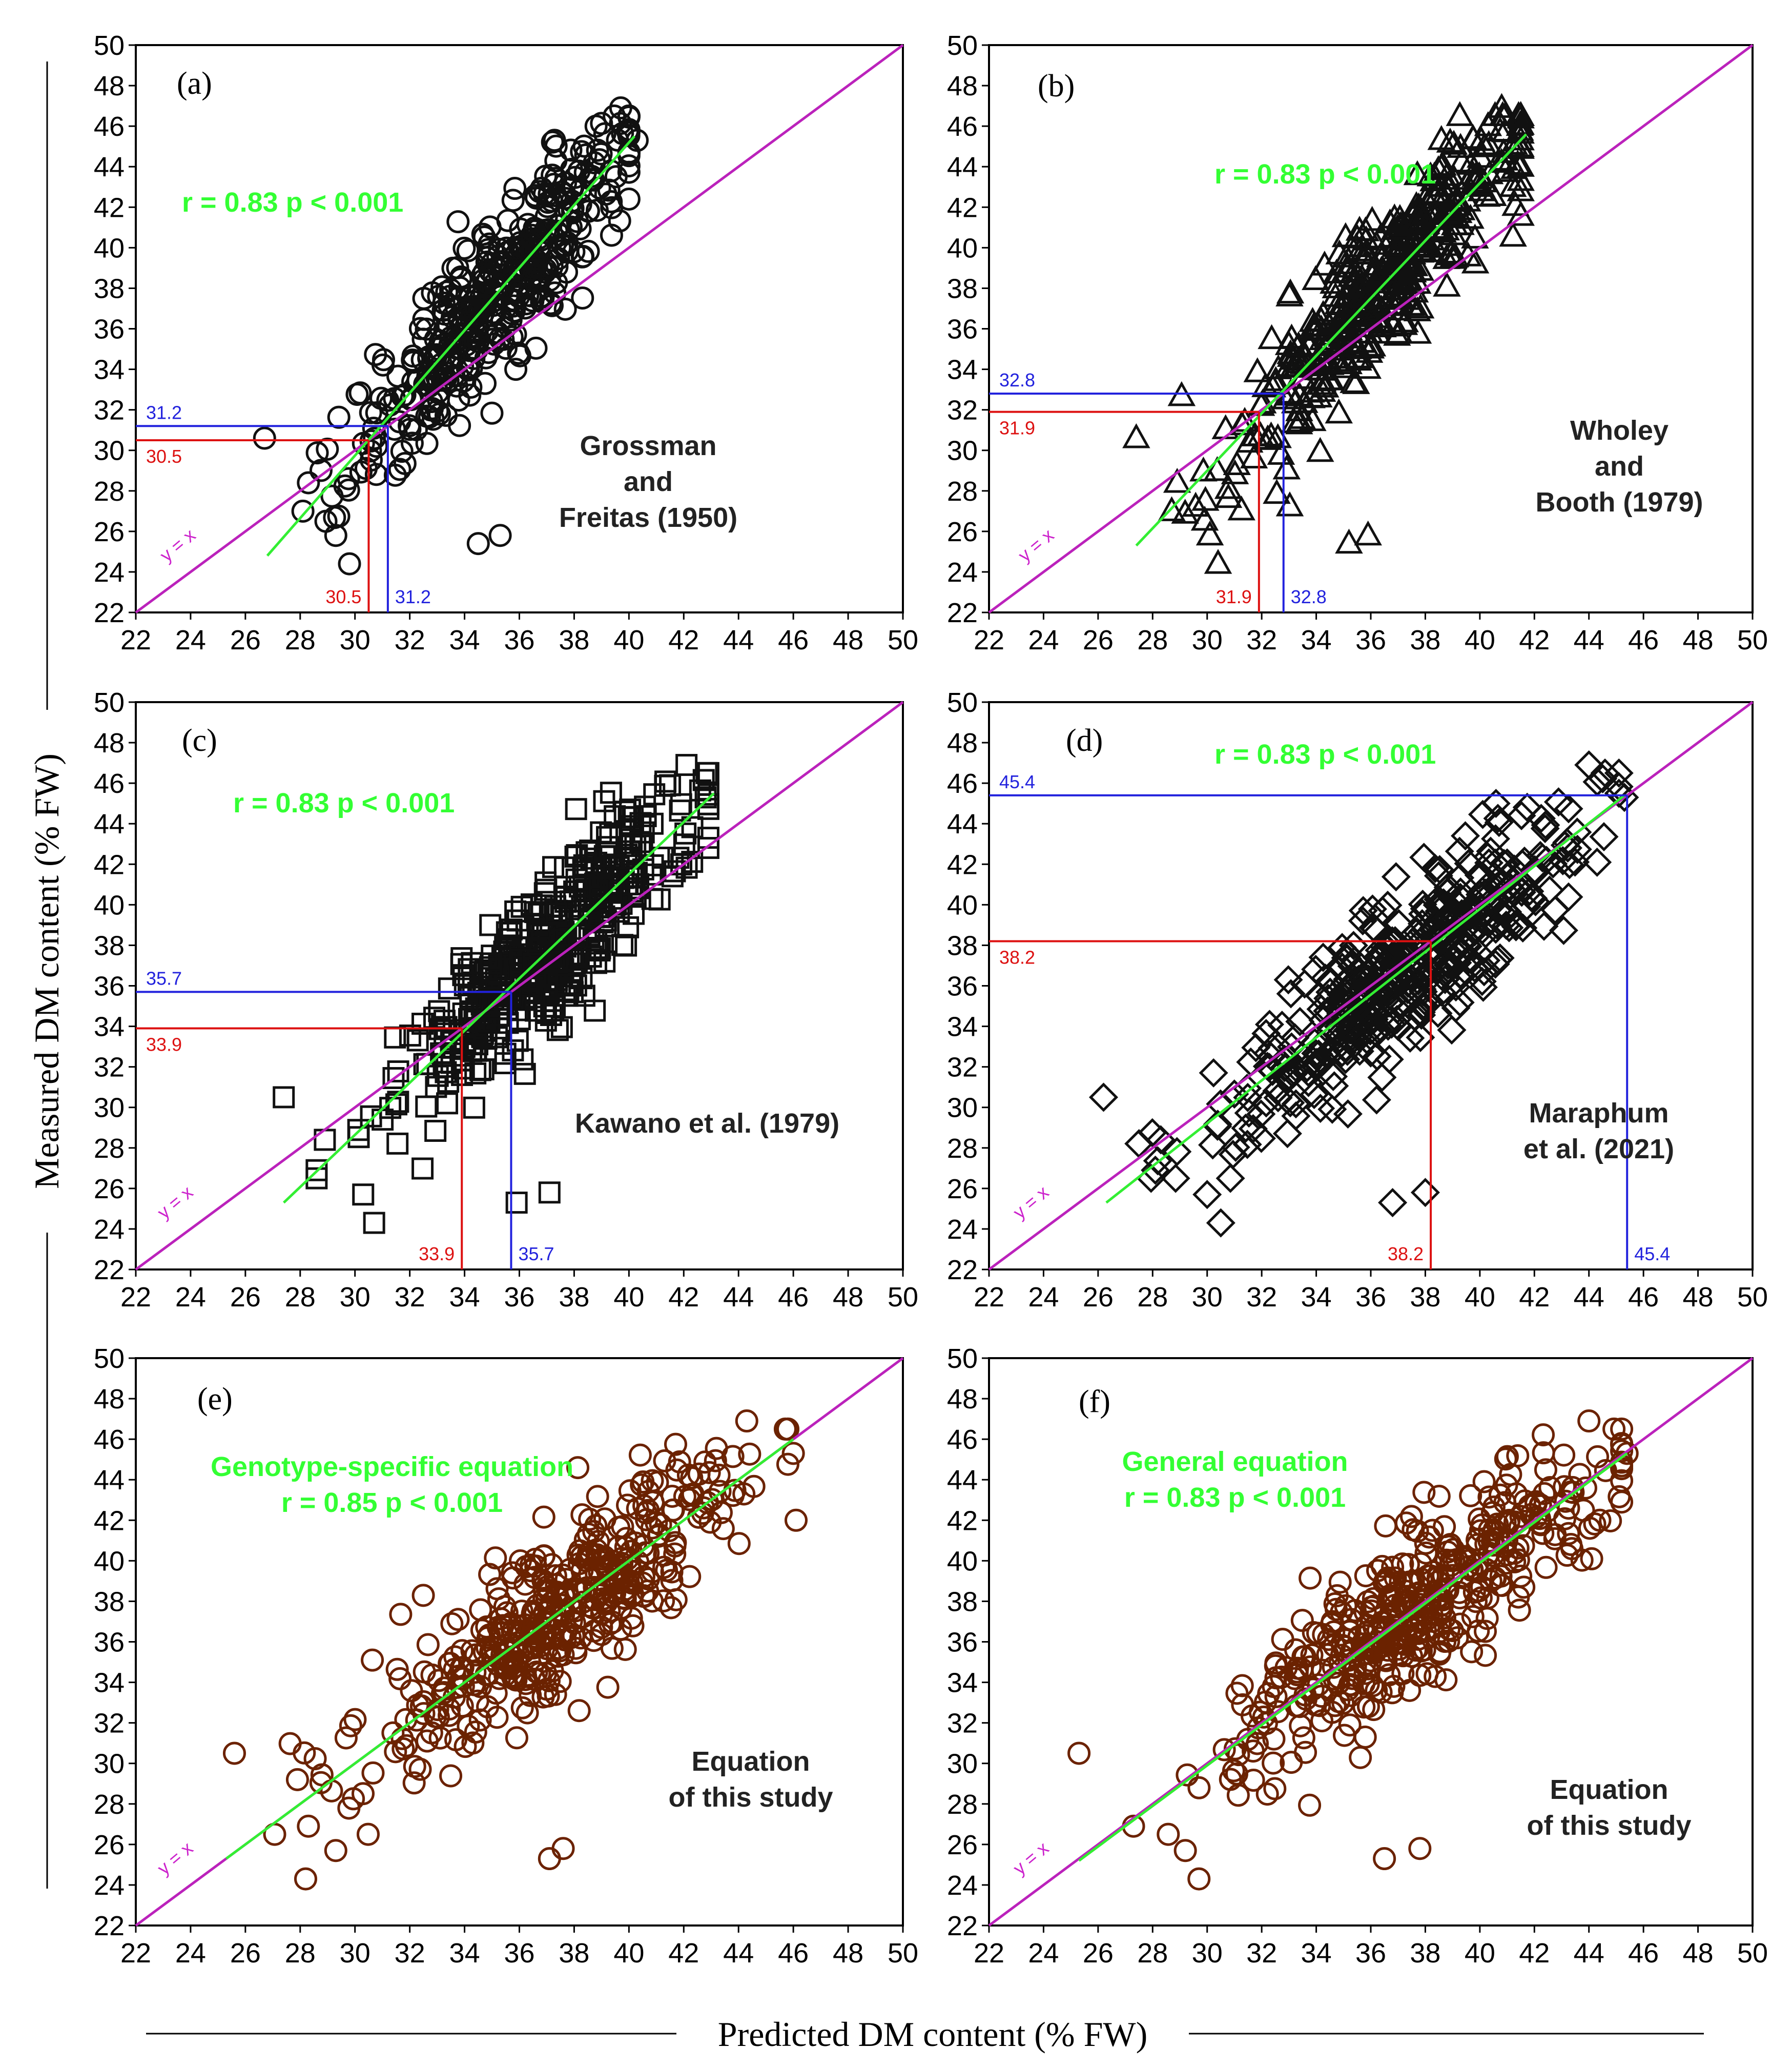 This screenshot has width=1792, height=2069. I want to click on x-tick-label: 50, so click(1752, 1953).